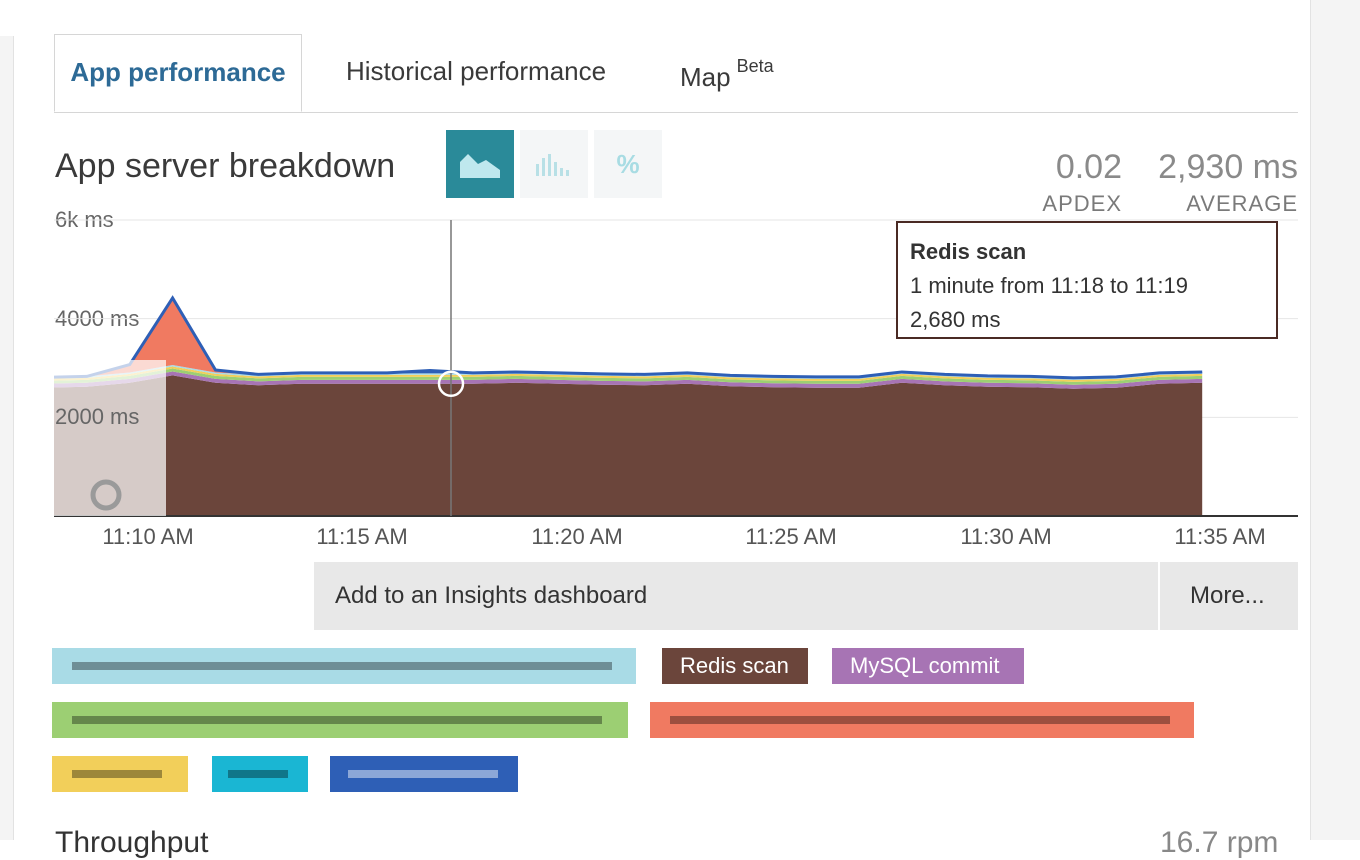 This screenshot has height=860, width=1360. I want to click on legend-label: Redis scan, so click(734, 665).